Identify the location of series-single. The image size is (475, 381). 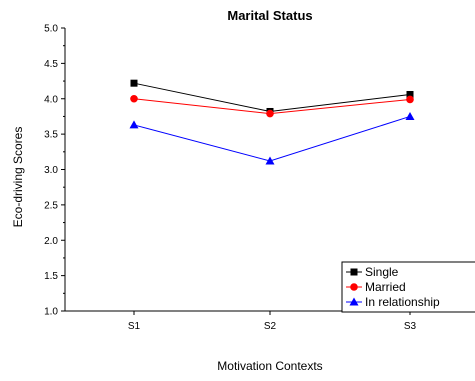
(272, 97).